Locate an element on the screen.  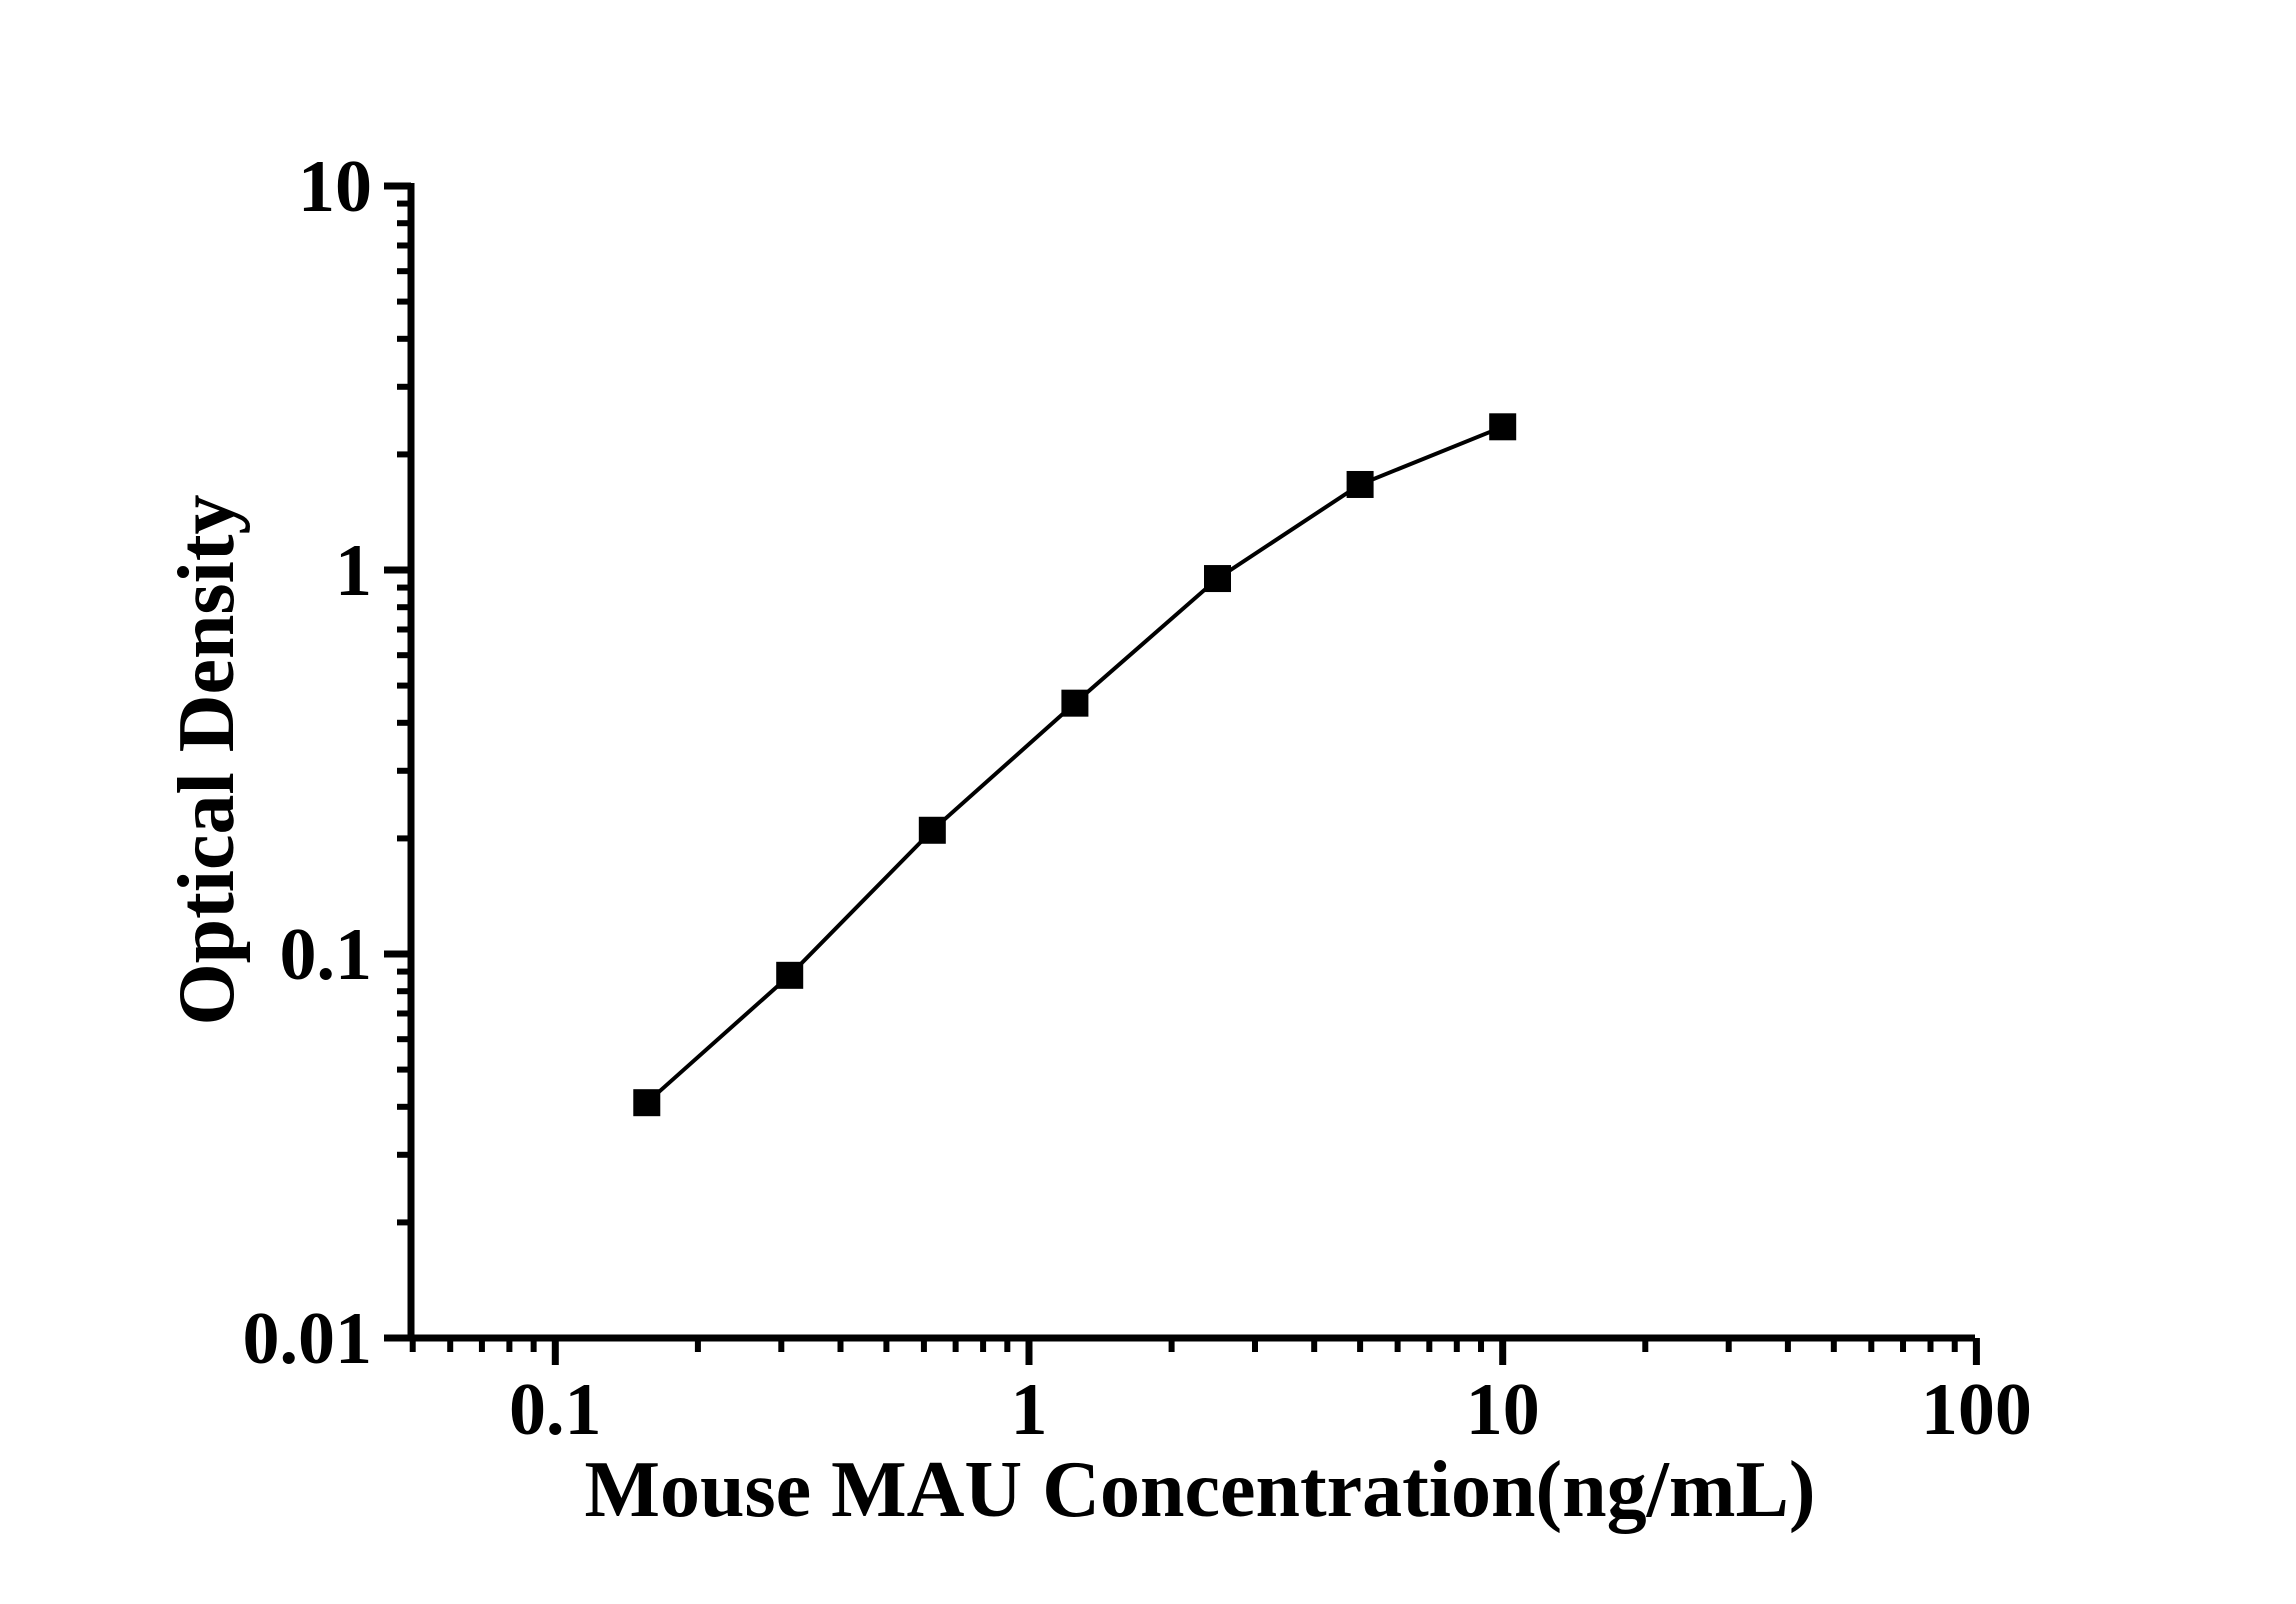
y-tick-label: 0.1 is located at coordinates (326, 955).